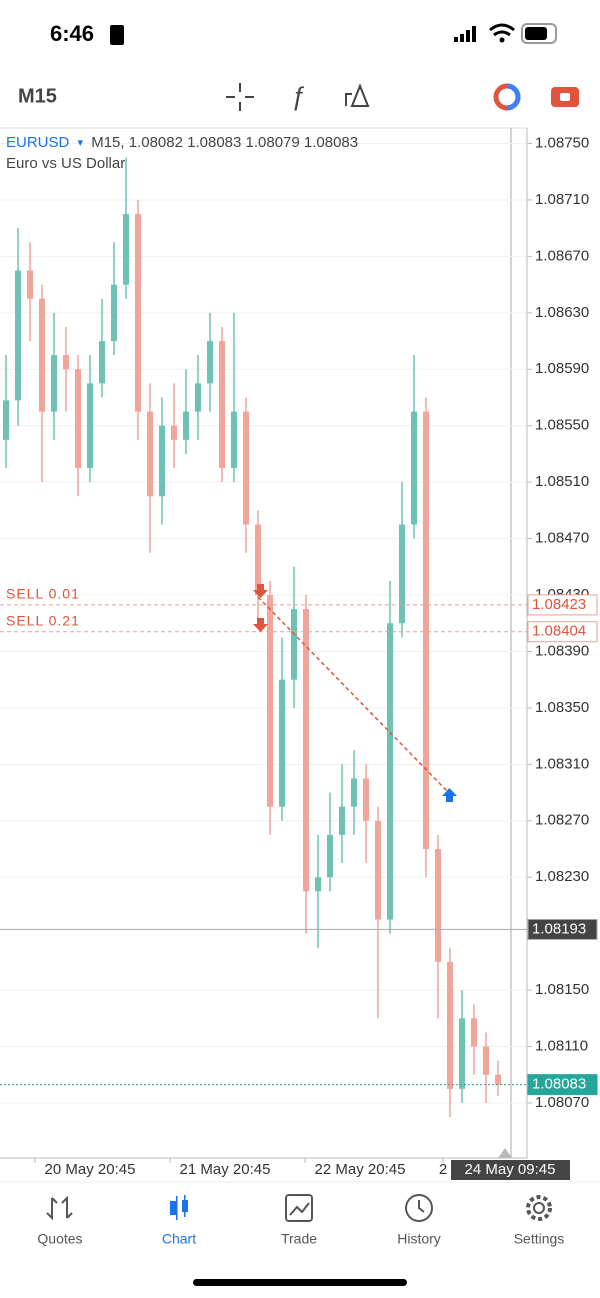  I want to click on bid-box, so click(562, 1085).